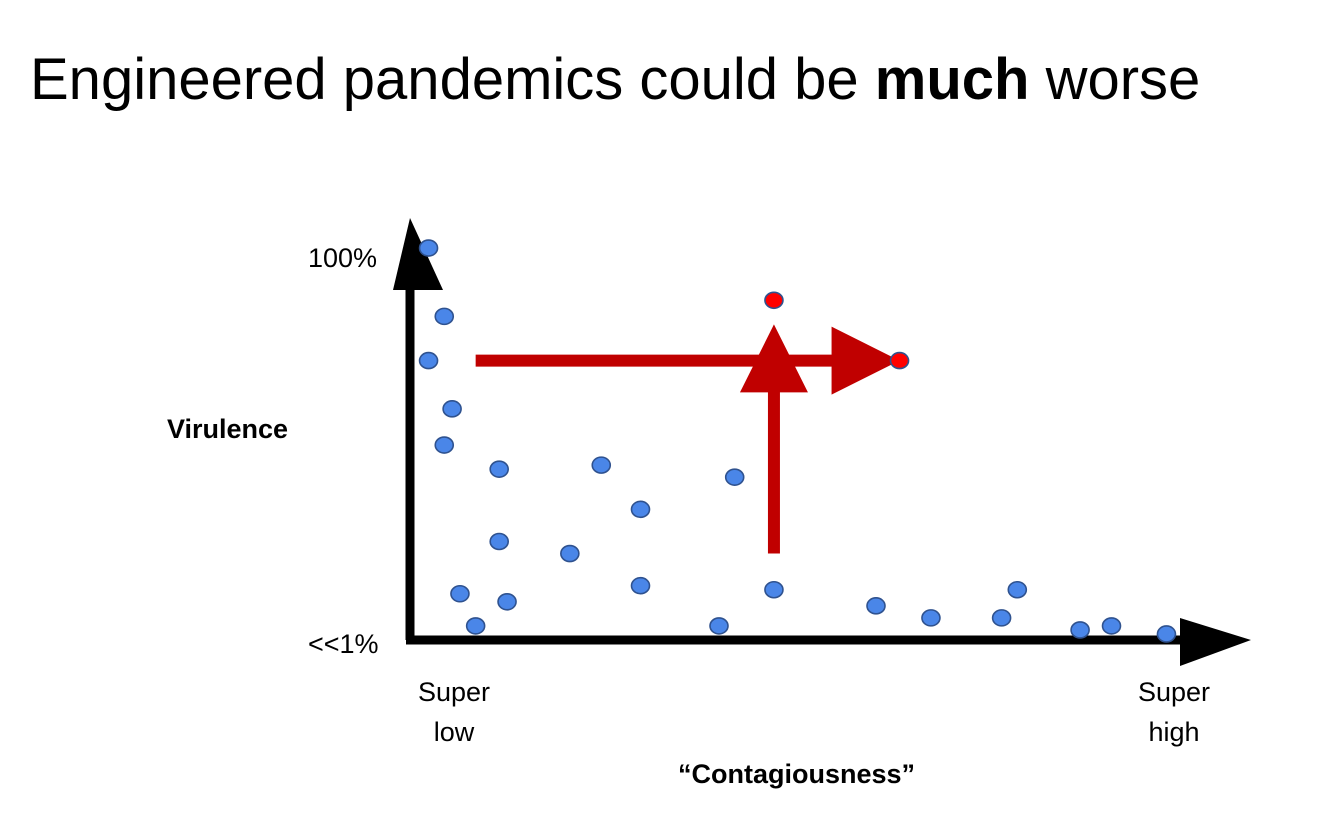 The height and width of the screenshot is (829, 1334). What do you see at coordinates (343, 644) in the screenshot?
I see `y-tick-bottom: <<1%` at bounding box center [343, 644].